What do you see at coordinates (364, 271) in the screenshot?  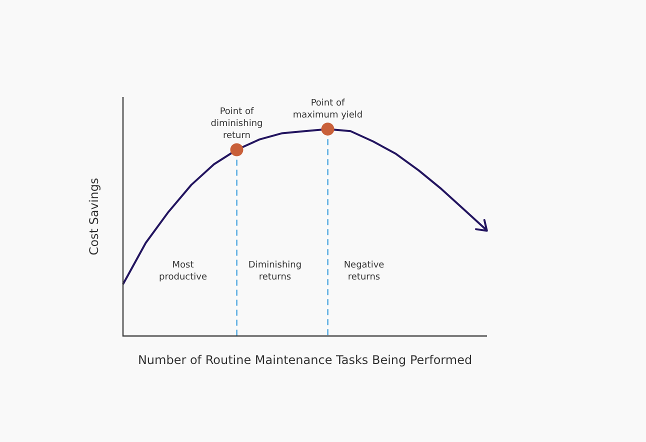 I see `annotation: Negative returns` at bounding box center [364, 271].